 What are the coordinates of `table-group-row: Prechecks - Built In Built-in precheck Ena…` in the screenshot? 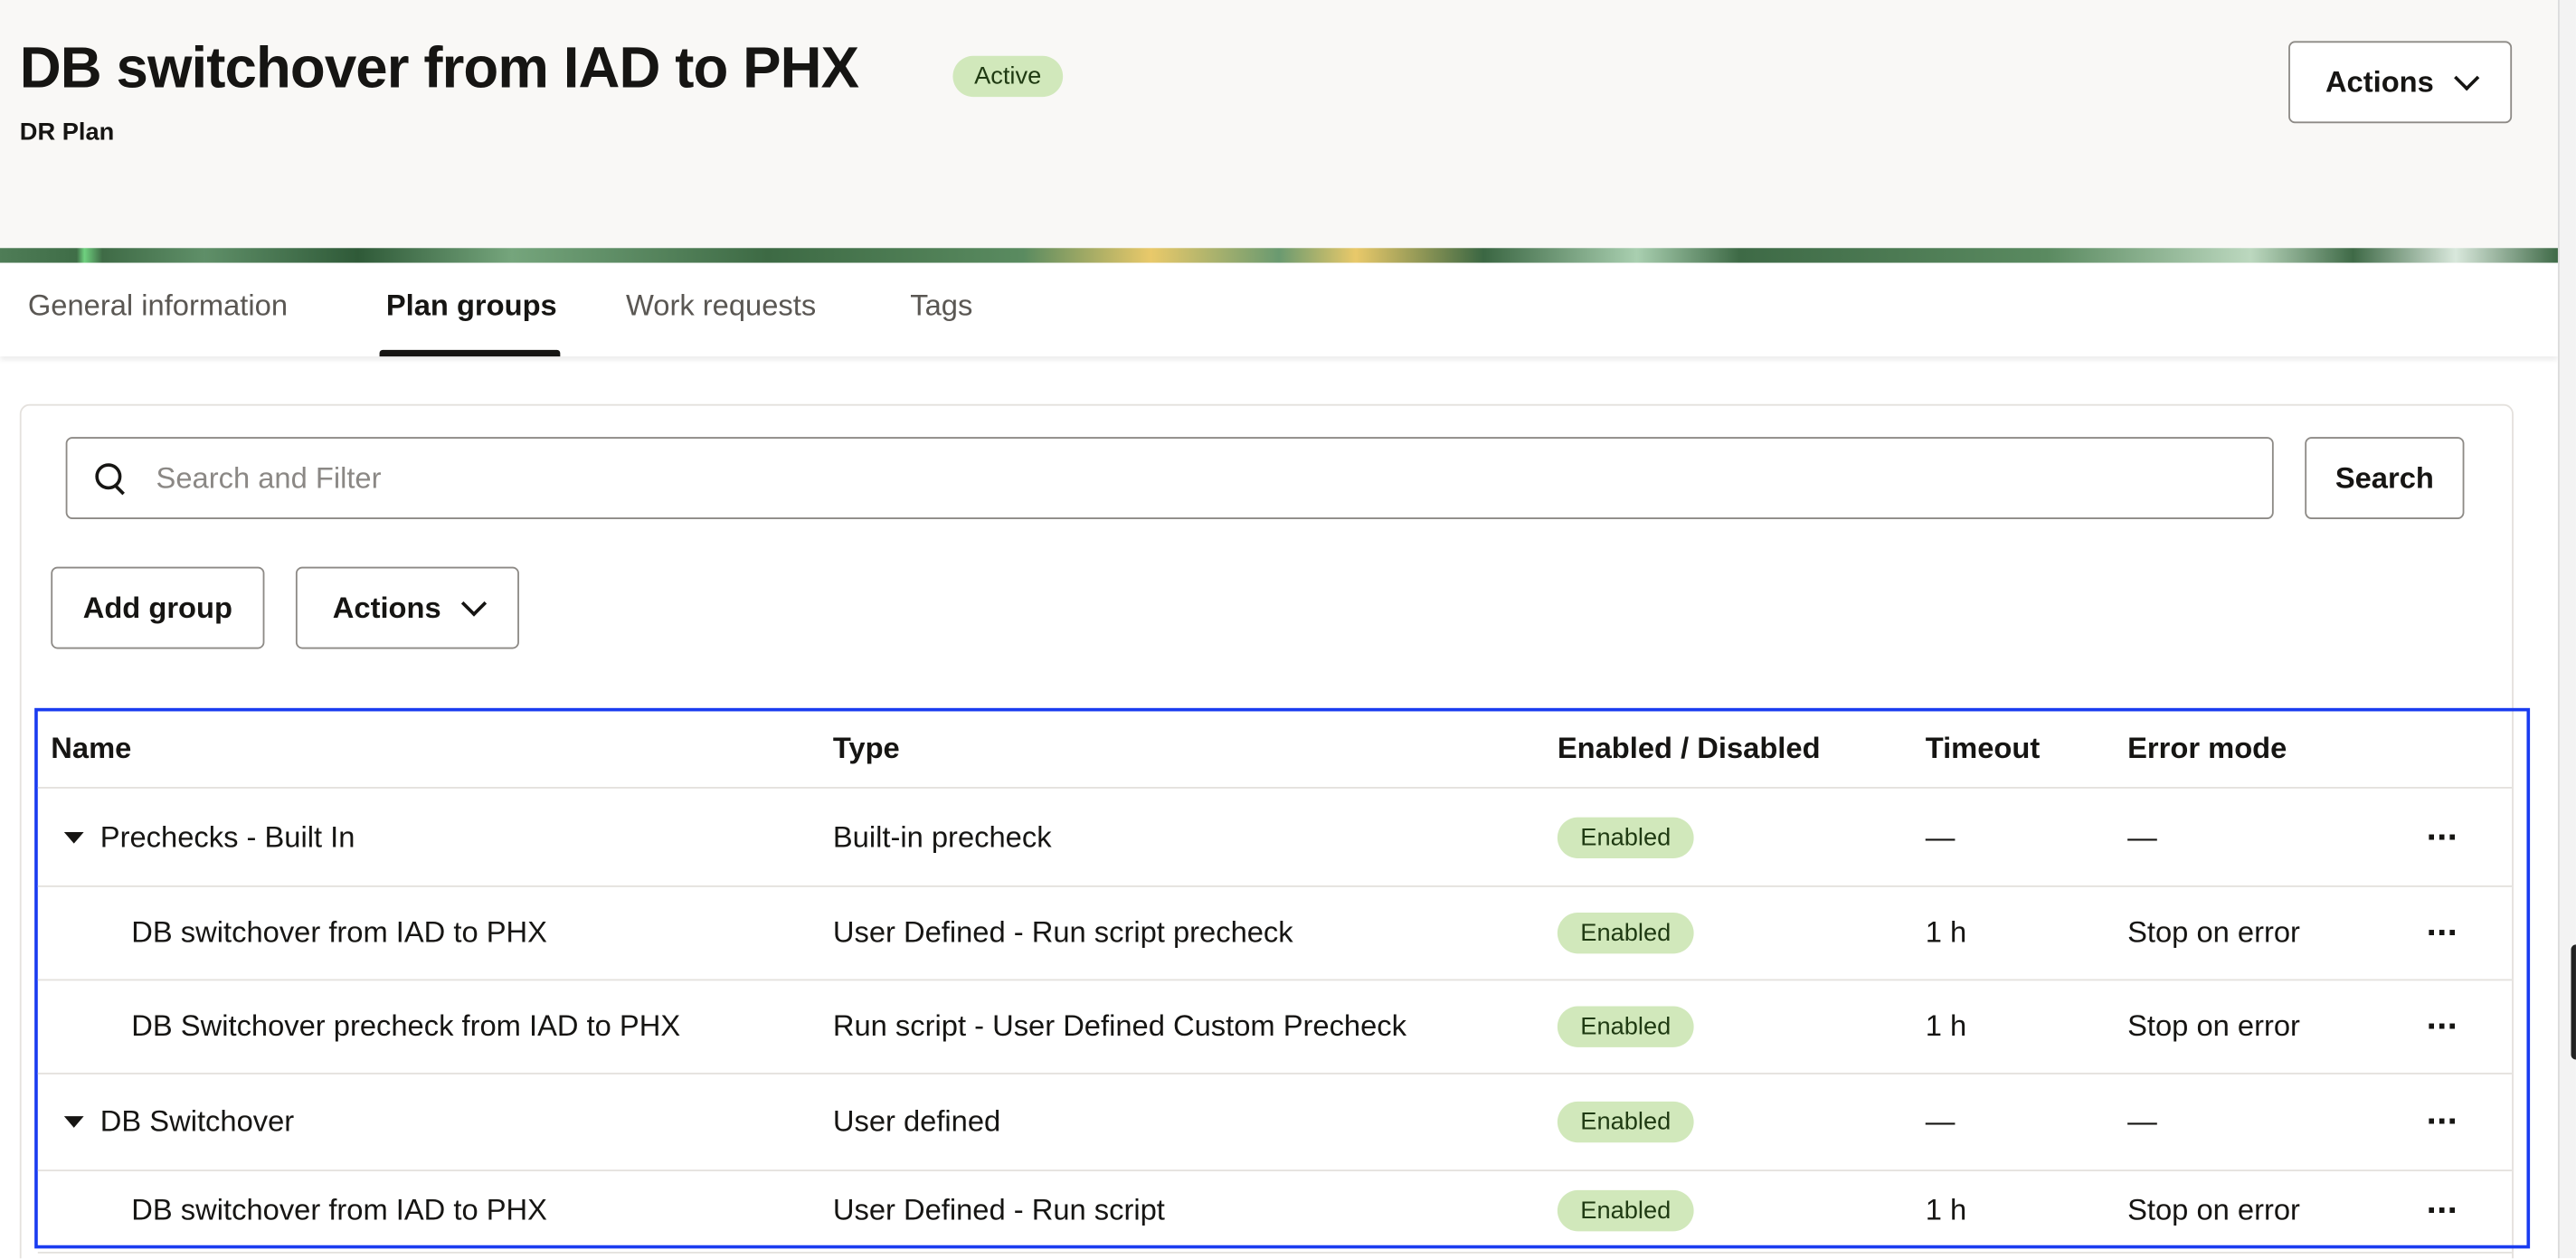 It's located at (1275, 838).